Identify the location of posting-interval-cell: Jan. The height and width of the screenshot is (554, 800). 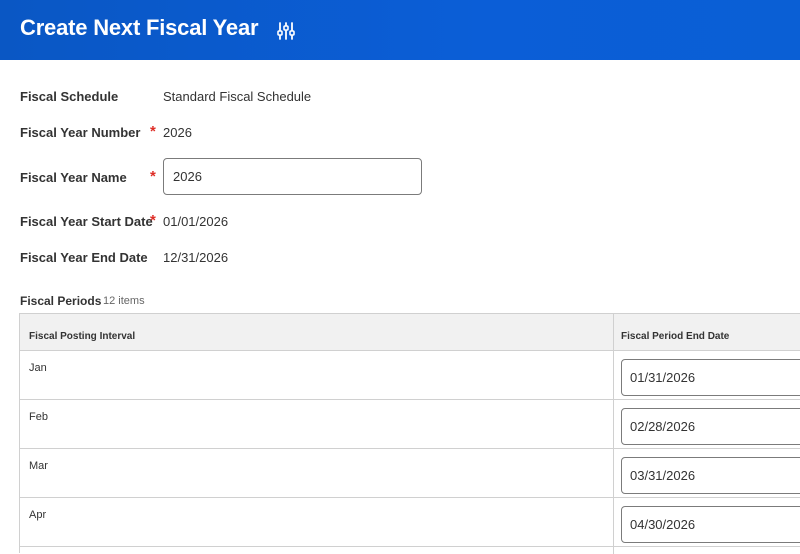
(38, 368).